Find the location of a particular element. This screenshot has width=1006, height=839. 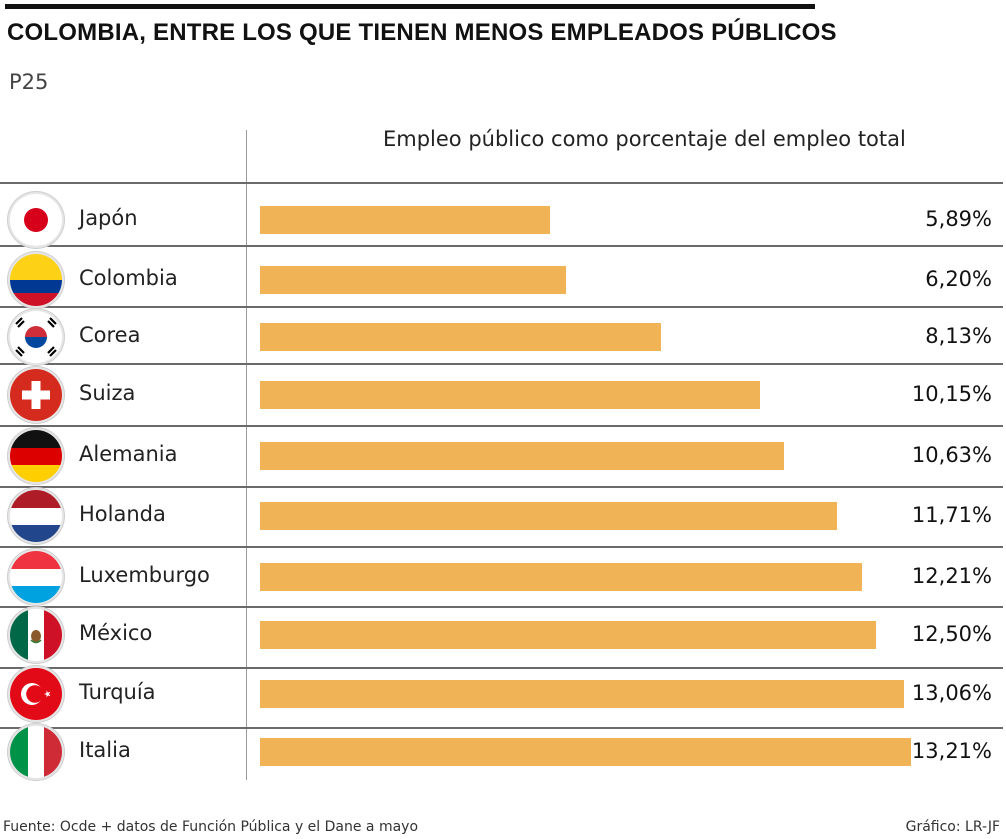

korea-flag-icon is located at coordinates (36, 337).